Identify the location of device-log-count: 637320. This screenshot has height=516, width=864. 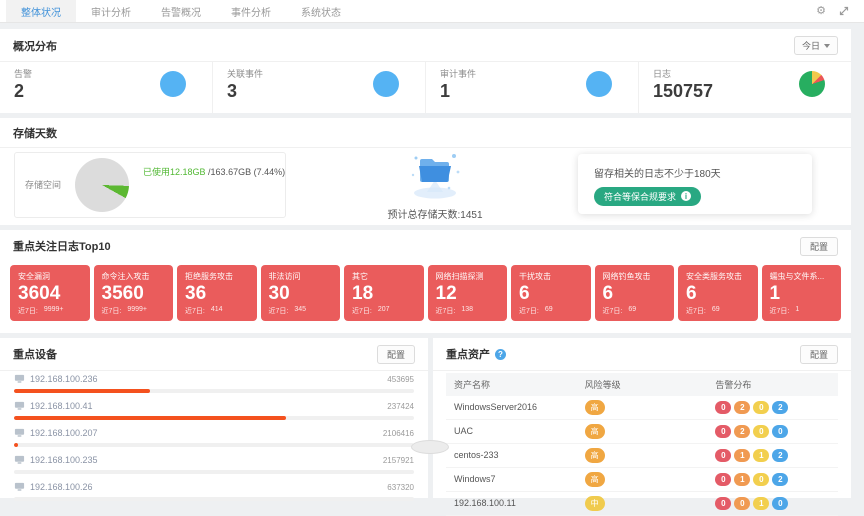
(400, 487).